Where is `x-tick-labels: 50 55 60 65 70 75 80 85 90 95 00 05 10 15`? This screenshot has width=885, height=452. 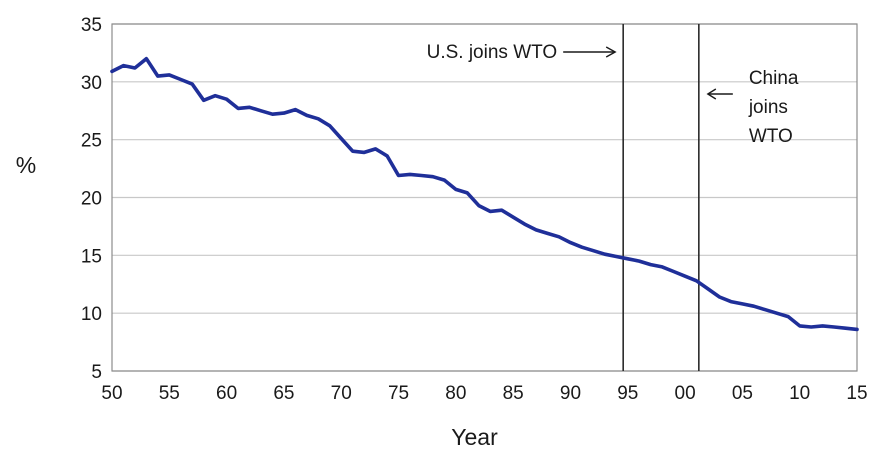
x-tick-labels: 50 55 60 65 70 75 80 85 90 95 00 05 10 15 is located at coordinates (484, 393).